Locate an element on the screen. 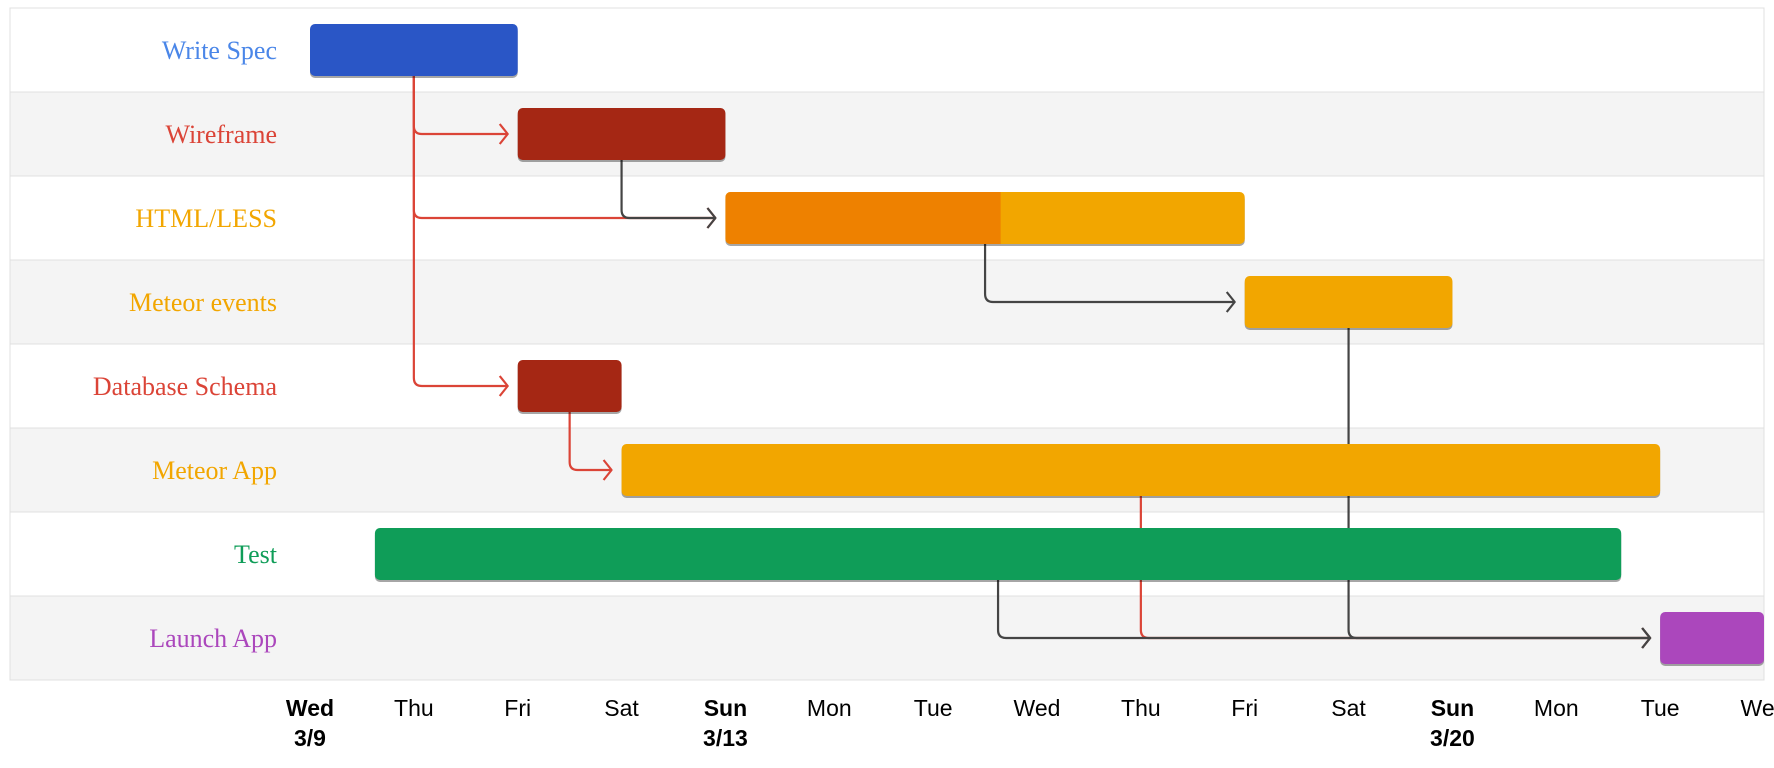 Image resolution: width=1774 pixels, height=768 pixels. task-label: Meteor App is located at coordinates (214, 470).